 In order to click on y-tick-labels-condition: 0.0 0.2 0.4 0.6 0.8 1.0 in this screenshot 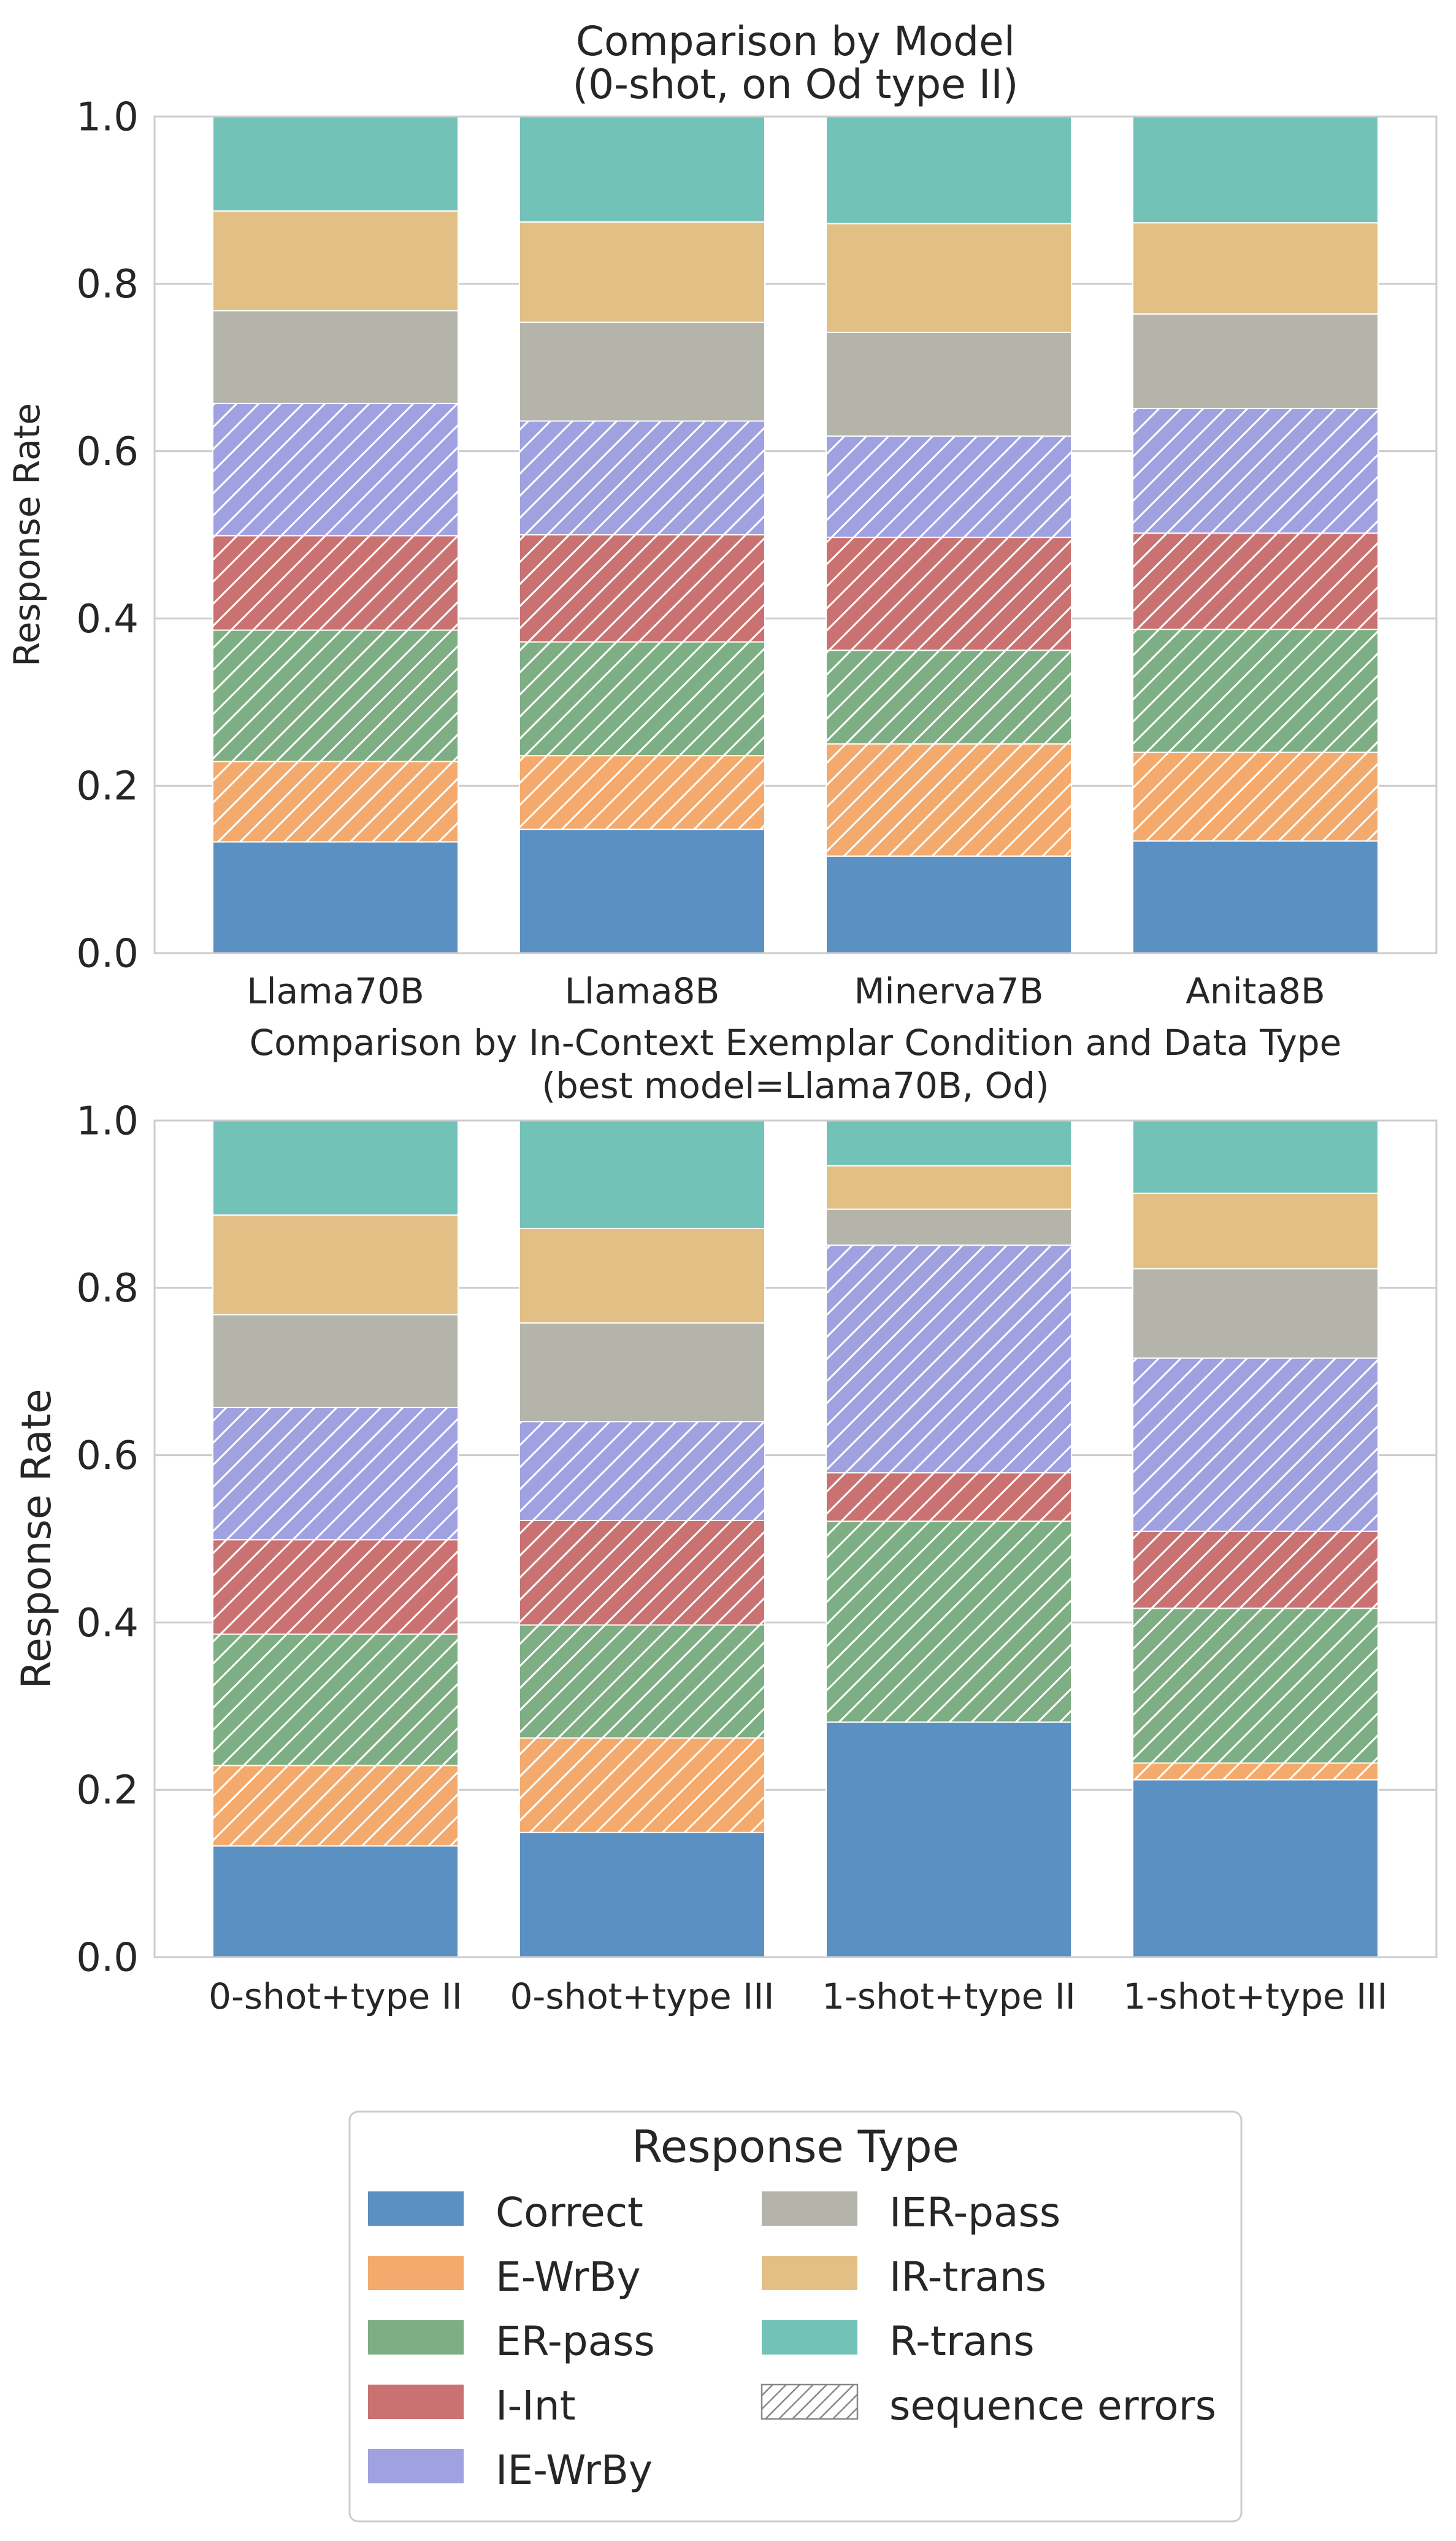, I will do `click(107, 1539)`.